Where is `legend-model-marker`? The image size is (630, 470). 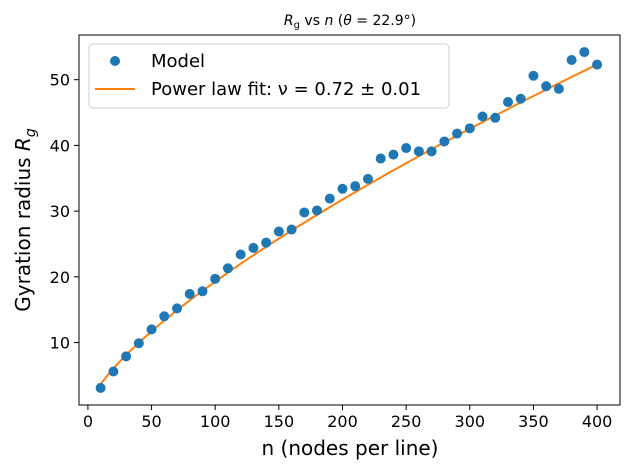
legend-model-marker is located at coordinates (115, 61).